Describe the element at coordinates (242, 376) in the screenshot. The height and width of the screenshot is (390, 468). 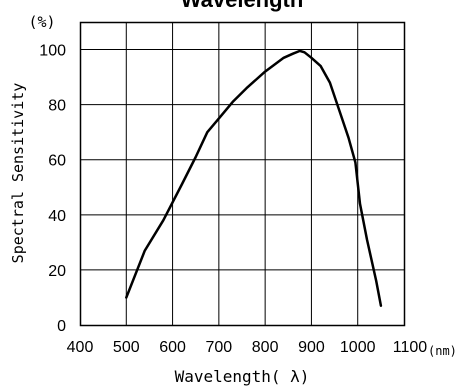
I see `x-axis-label: Wavelength( λ)` at that location.